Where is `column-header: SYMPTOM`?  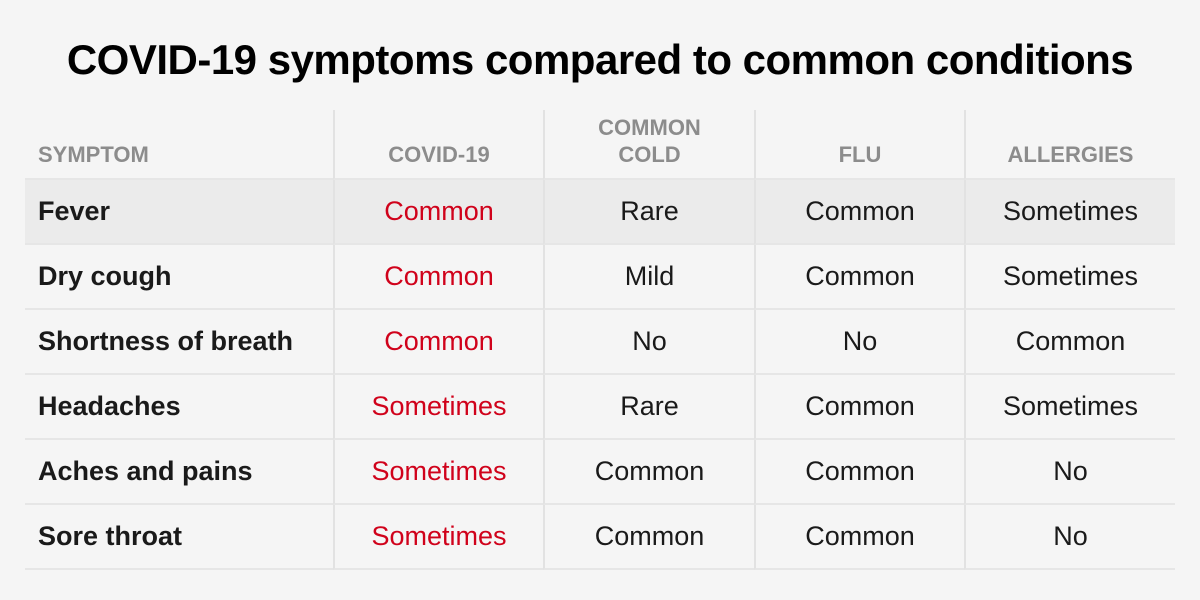 column-header: SYMPTOM is located at coordinates (179, 145).